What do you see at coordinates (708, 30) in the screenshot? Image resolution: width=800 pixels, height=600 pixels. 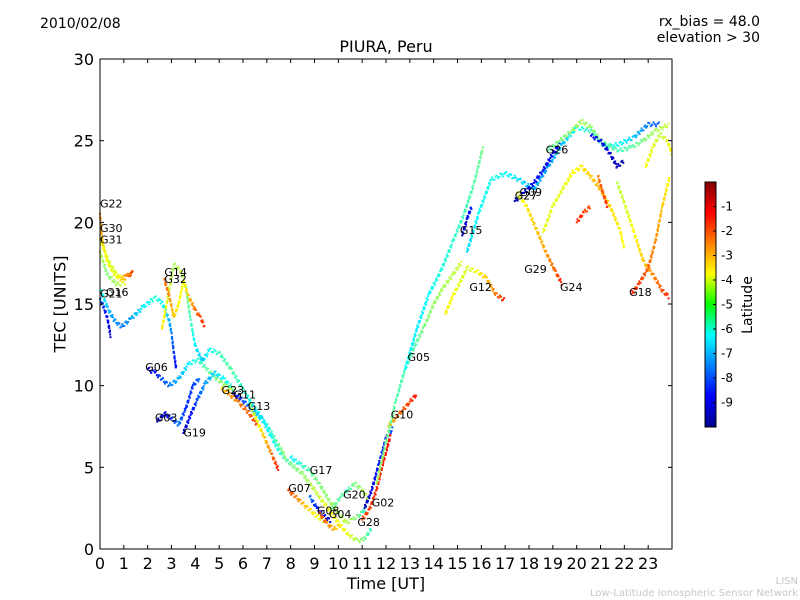 I see `parameters-block: rx_bias = 48.0 elevation > 30` at bounding box center [708, 30].